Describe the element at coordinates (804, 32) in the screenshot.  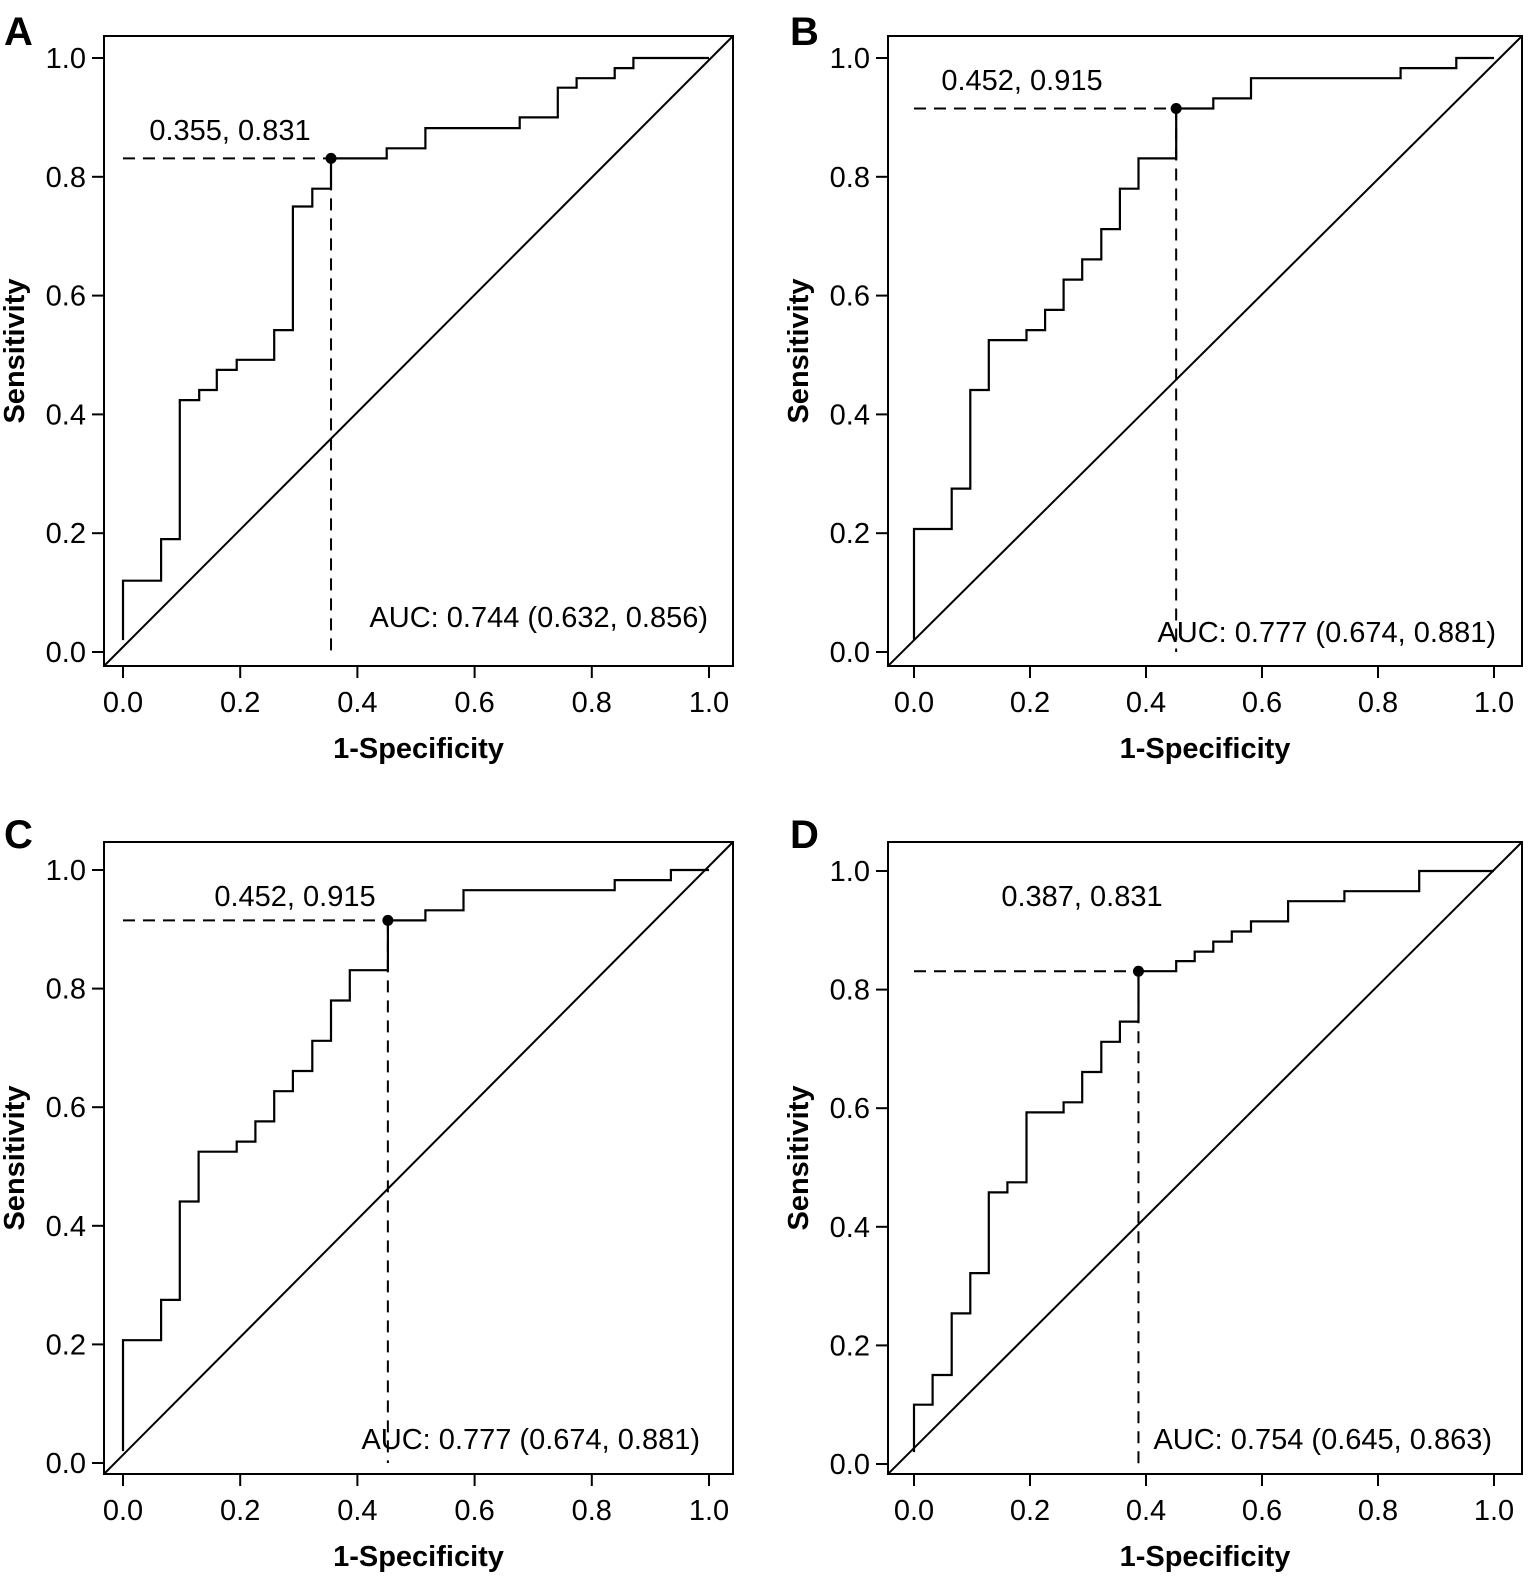
I see `panel-letter: B` at that location.